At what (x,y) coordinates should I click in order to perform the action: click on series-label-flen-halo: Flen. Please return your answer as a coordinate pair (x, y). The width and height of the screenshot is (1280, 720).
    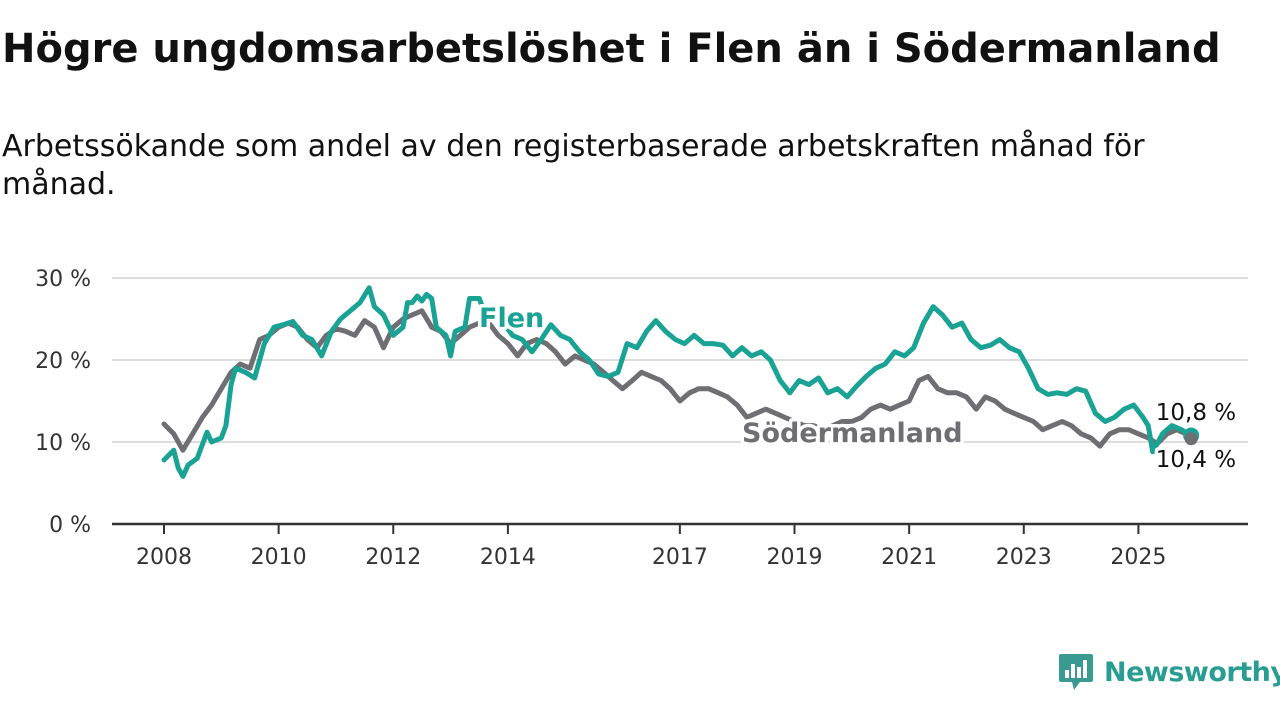
    Looking at the image, I should click on (511, 318).